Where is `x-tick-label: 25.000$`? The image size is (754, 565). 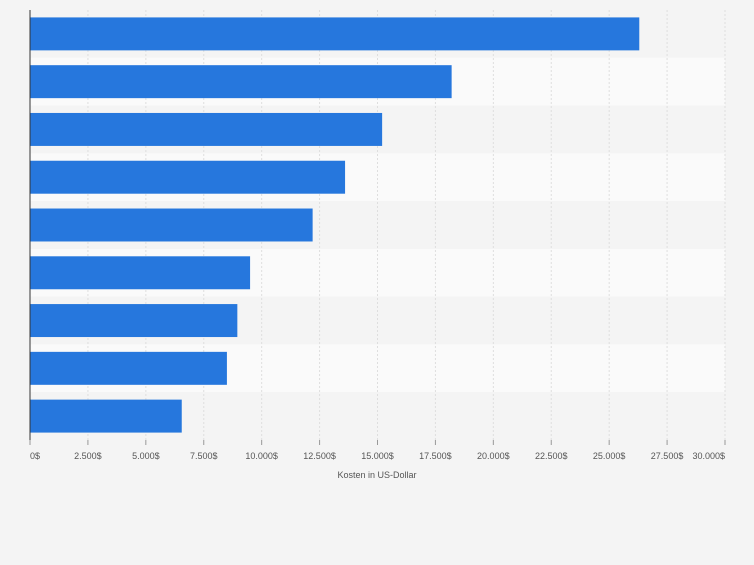 x-tick-label: 25.000$ is located at coordinates (609, 456).